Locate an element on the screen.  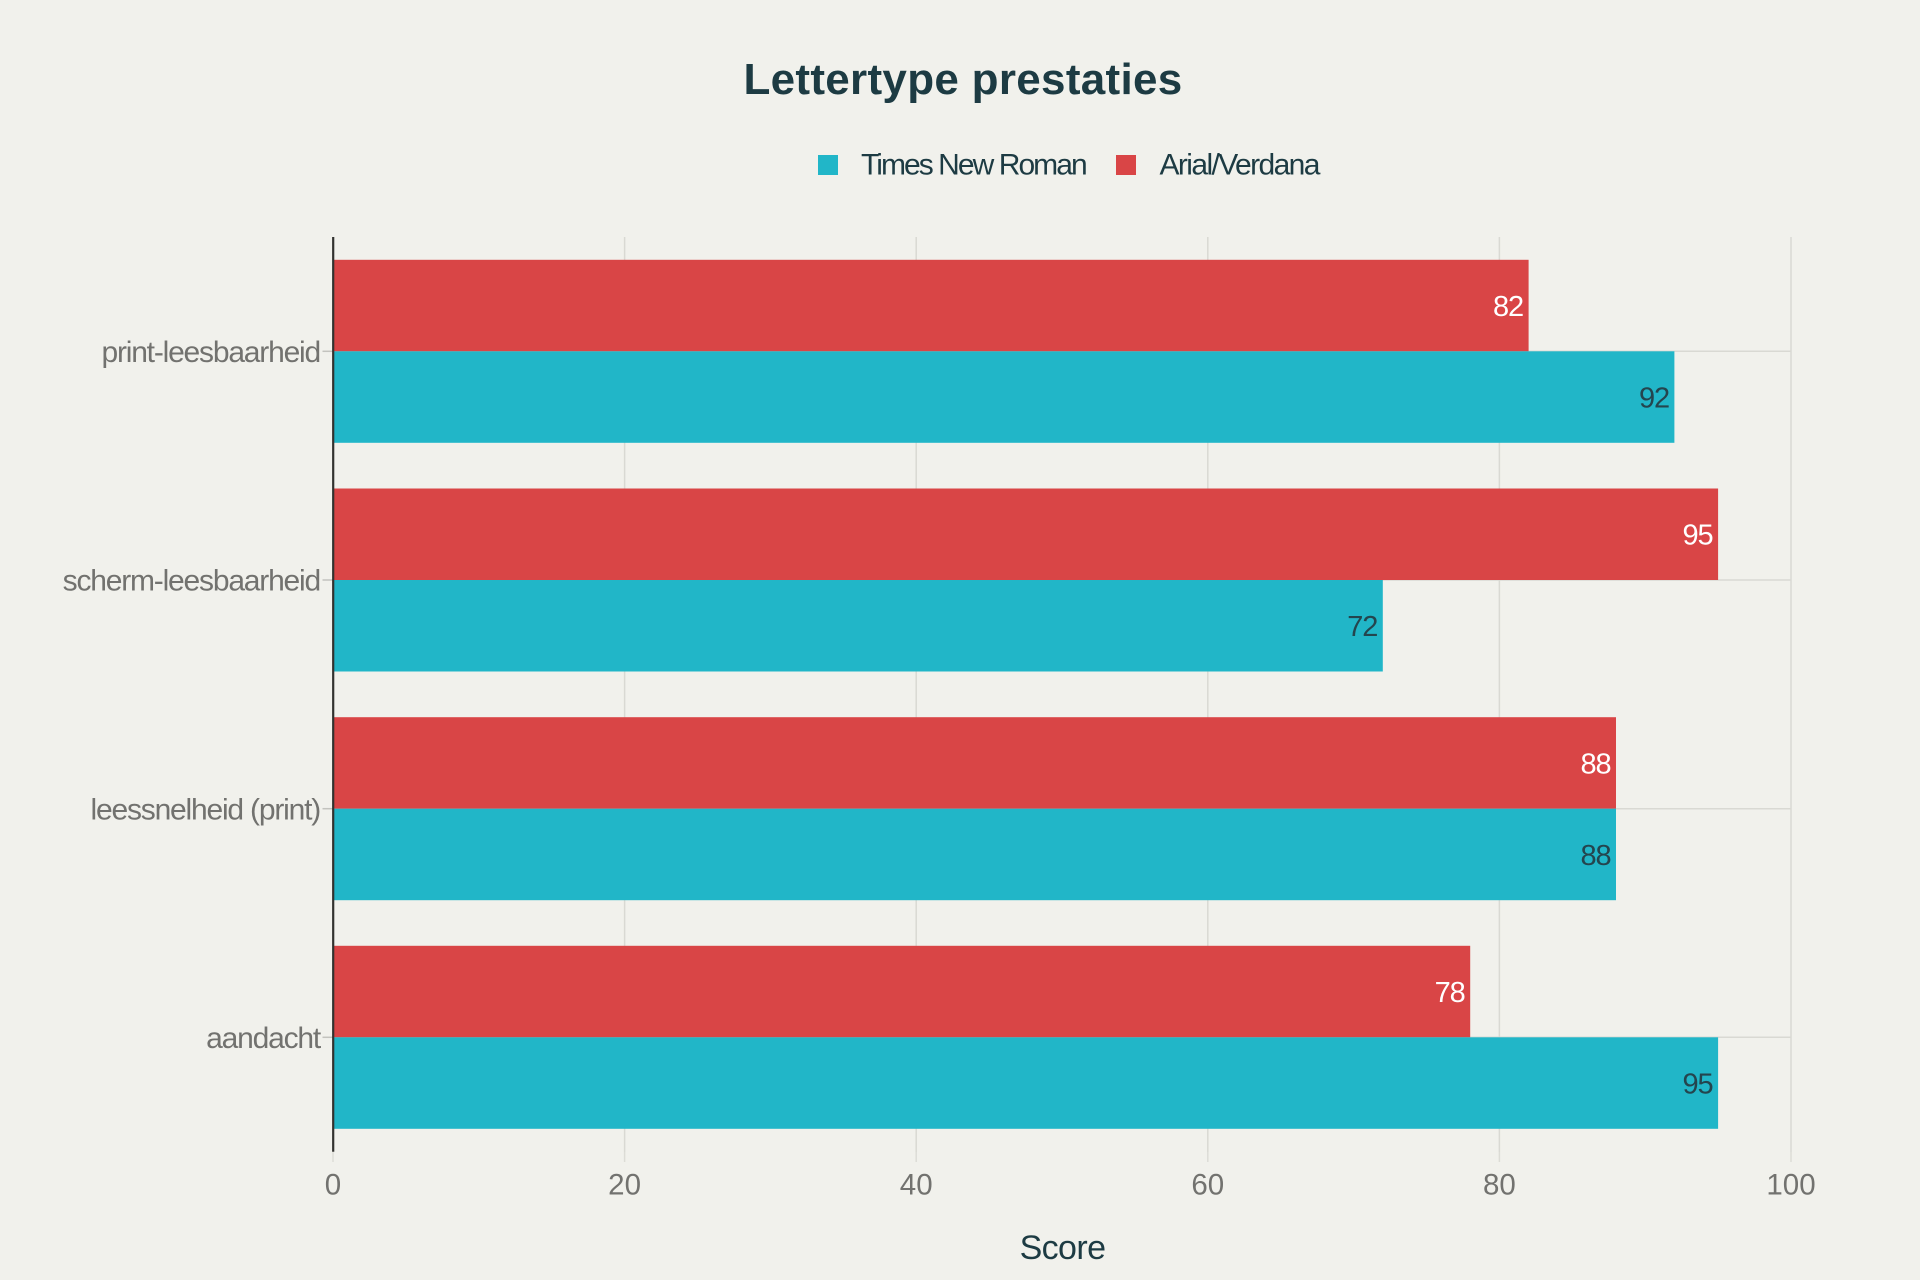
svg-text: 100 is located at coordinates (1790, 1185).